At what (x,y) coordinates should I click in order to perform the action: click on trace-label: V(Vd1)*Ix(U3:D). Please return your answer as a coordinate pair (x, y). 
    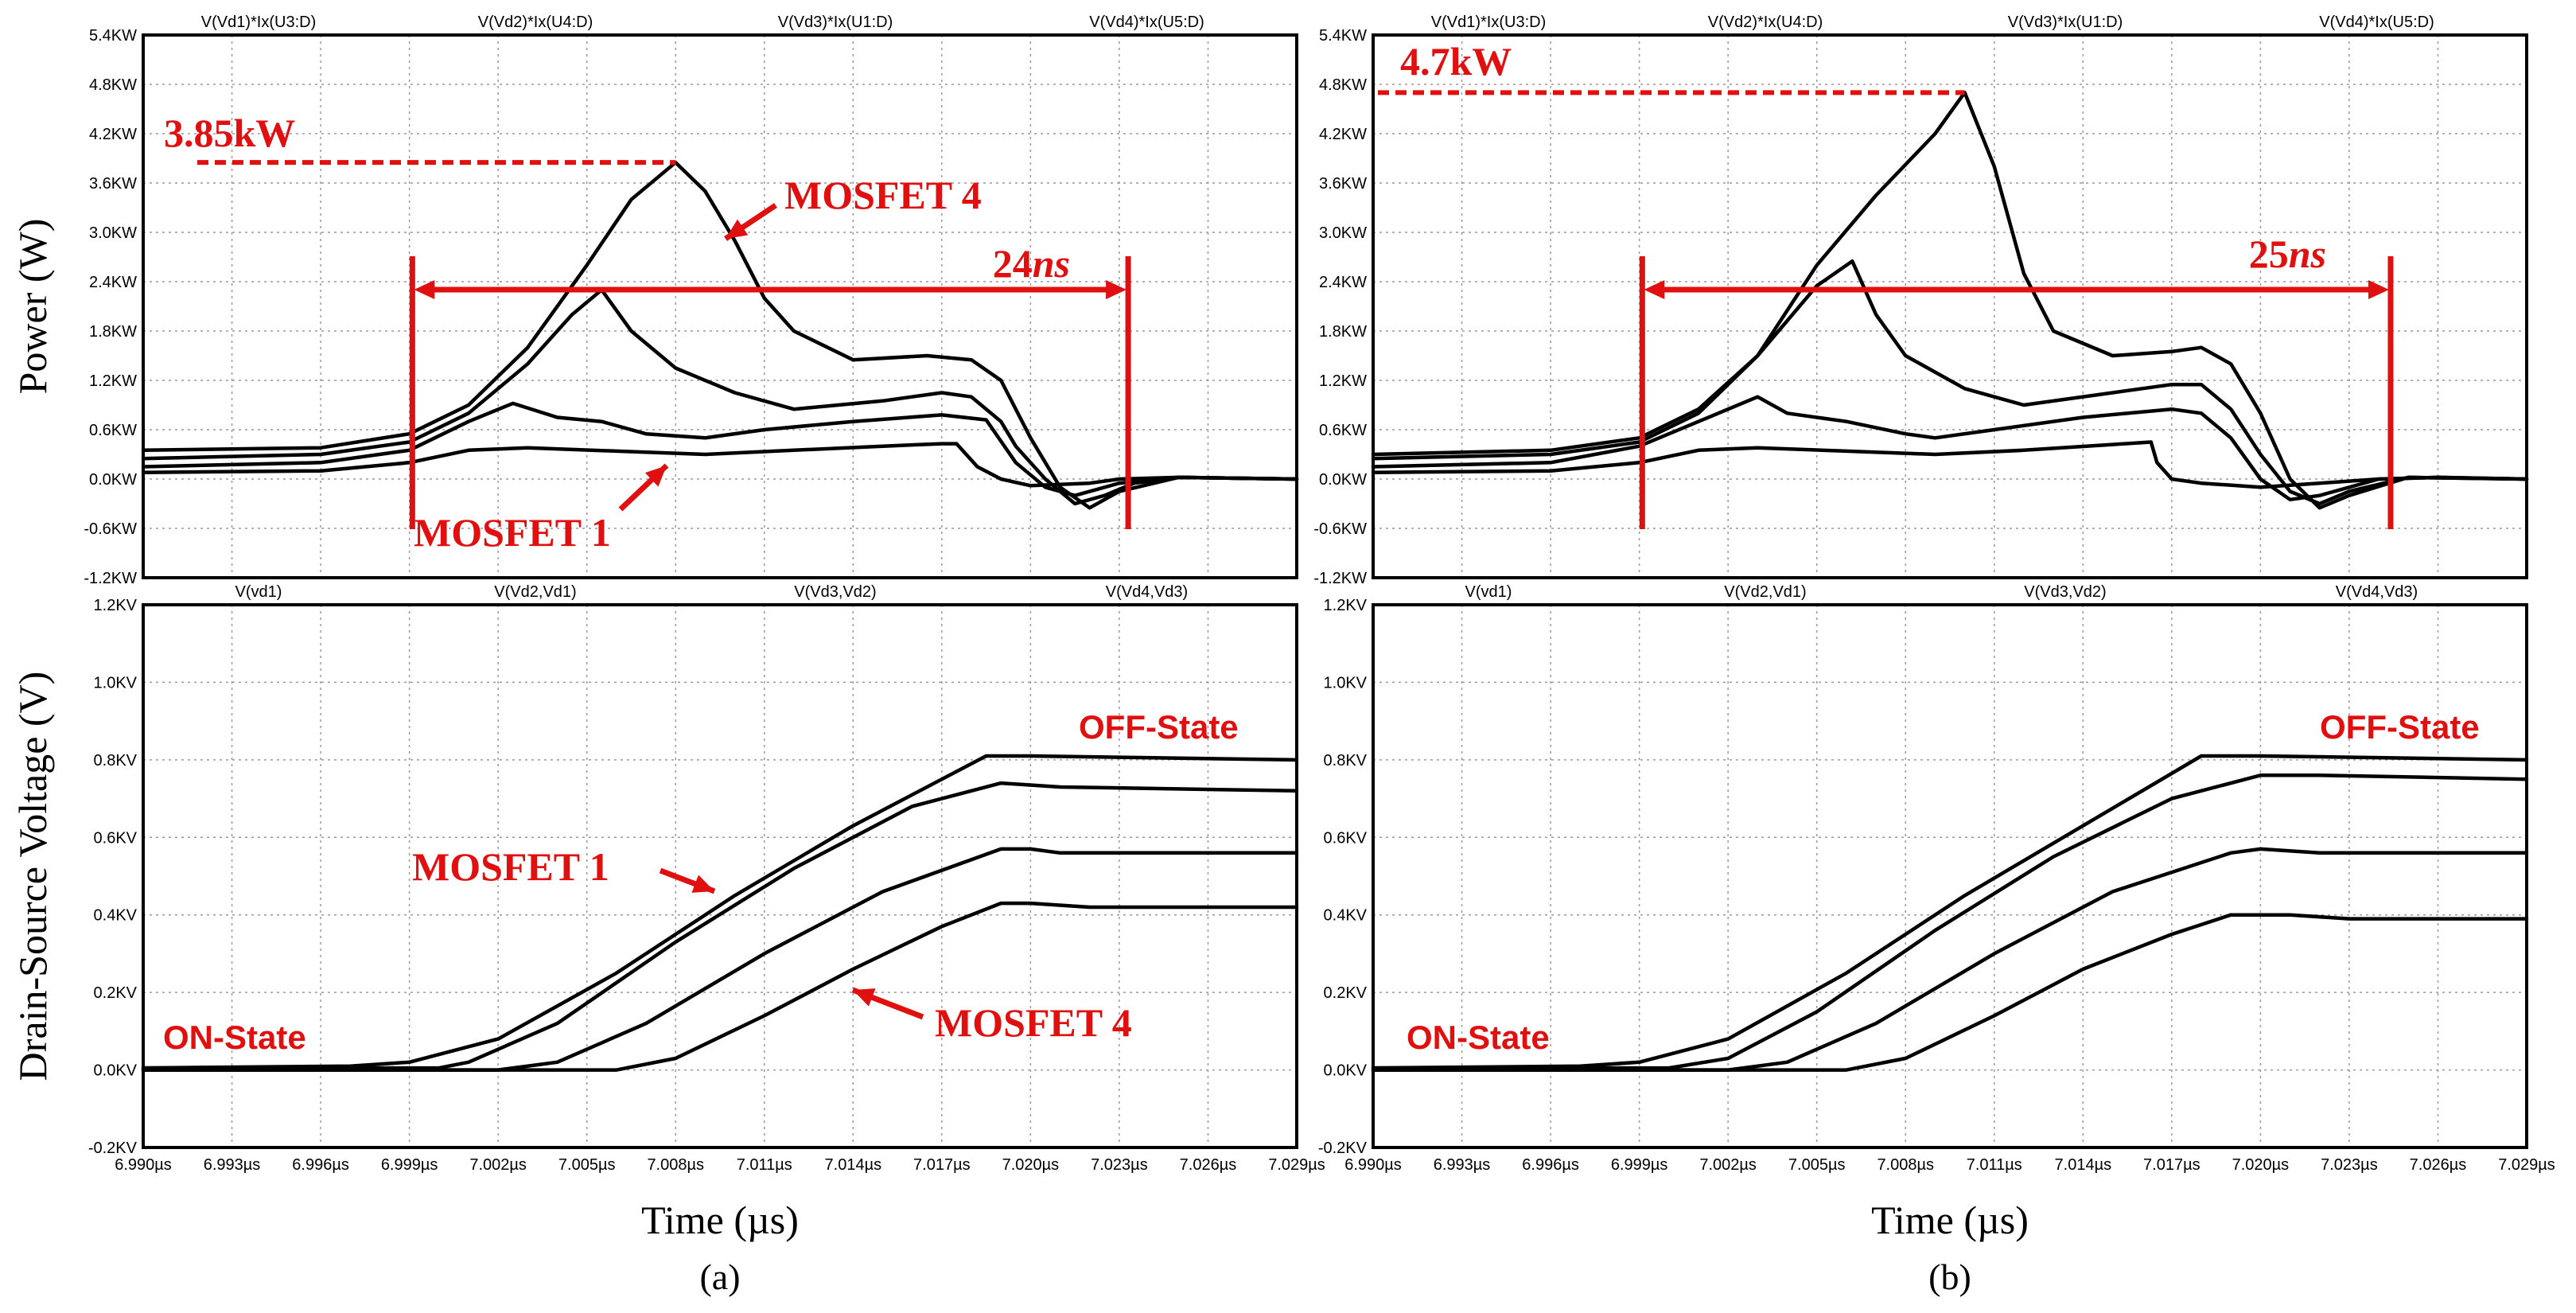
    Looking at the image, I should click on (1489, 22).